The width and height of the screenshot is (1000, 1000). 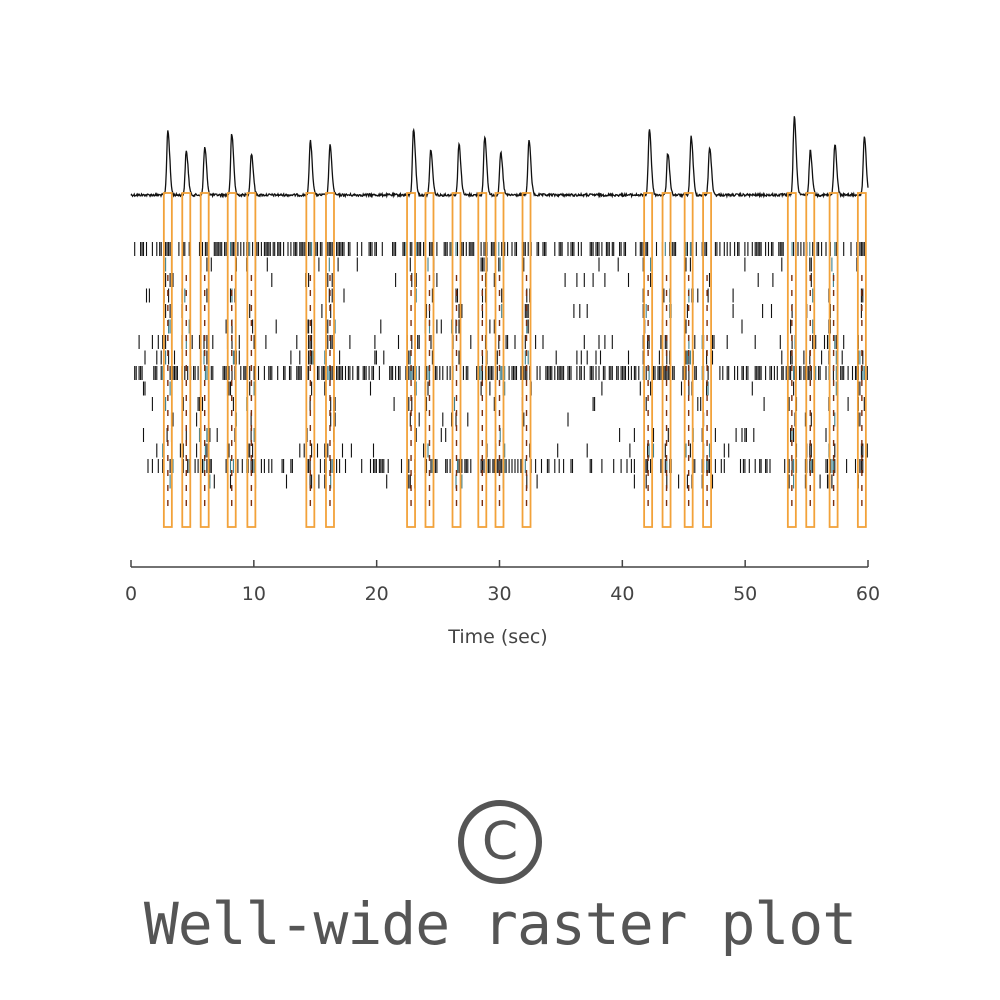 I want to click on x-axis-label: Time (sec), so click(x=497, y=637).